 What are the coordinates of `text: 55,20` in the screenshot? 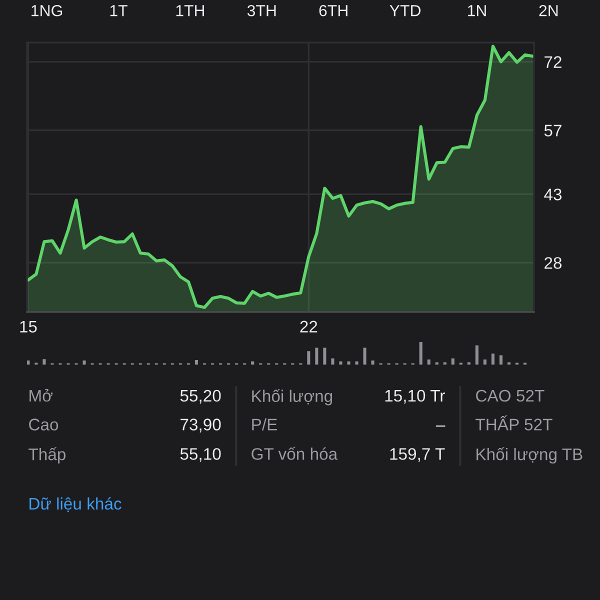 It's located at (200, 397).